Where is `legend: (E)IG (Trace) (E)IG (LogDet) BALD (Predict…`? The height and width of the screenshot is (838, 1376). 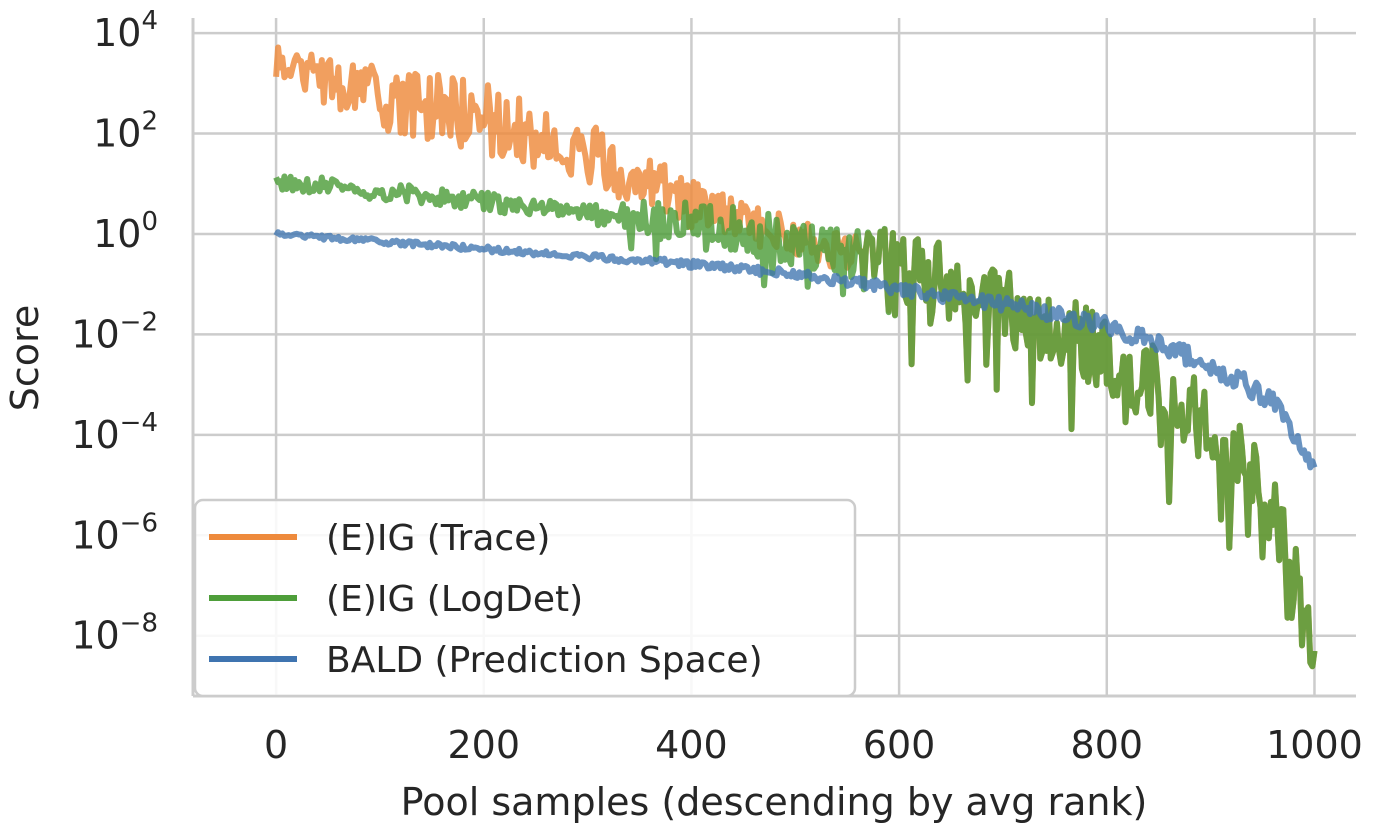
legend: (E)IG (Trace) (E)IG (LogDet) BALD (Predict… is located at coordinates (525, 598).